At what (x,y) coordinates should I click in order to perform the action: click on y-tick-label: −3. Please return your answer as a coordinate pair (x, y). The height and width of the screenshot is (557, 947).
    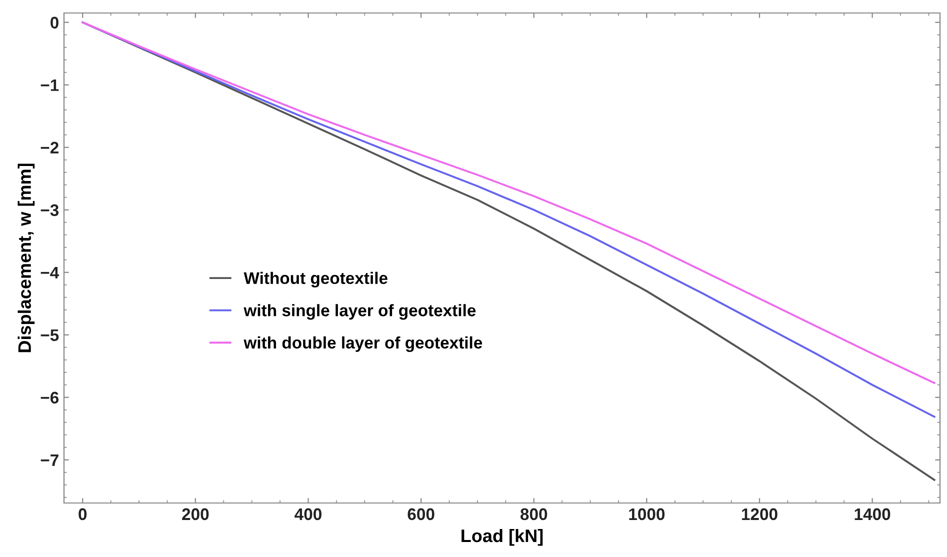
    Looking at the image, I should click on (49, 210).